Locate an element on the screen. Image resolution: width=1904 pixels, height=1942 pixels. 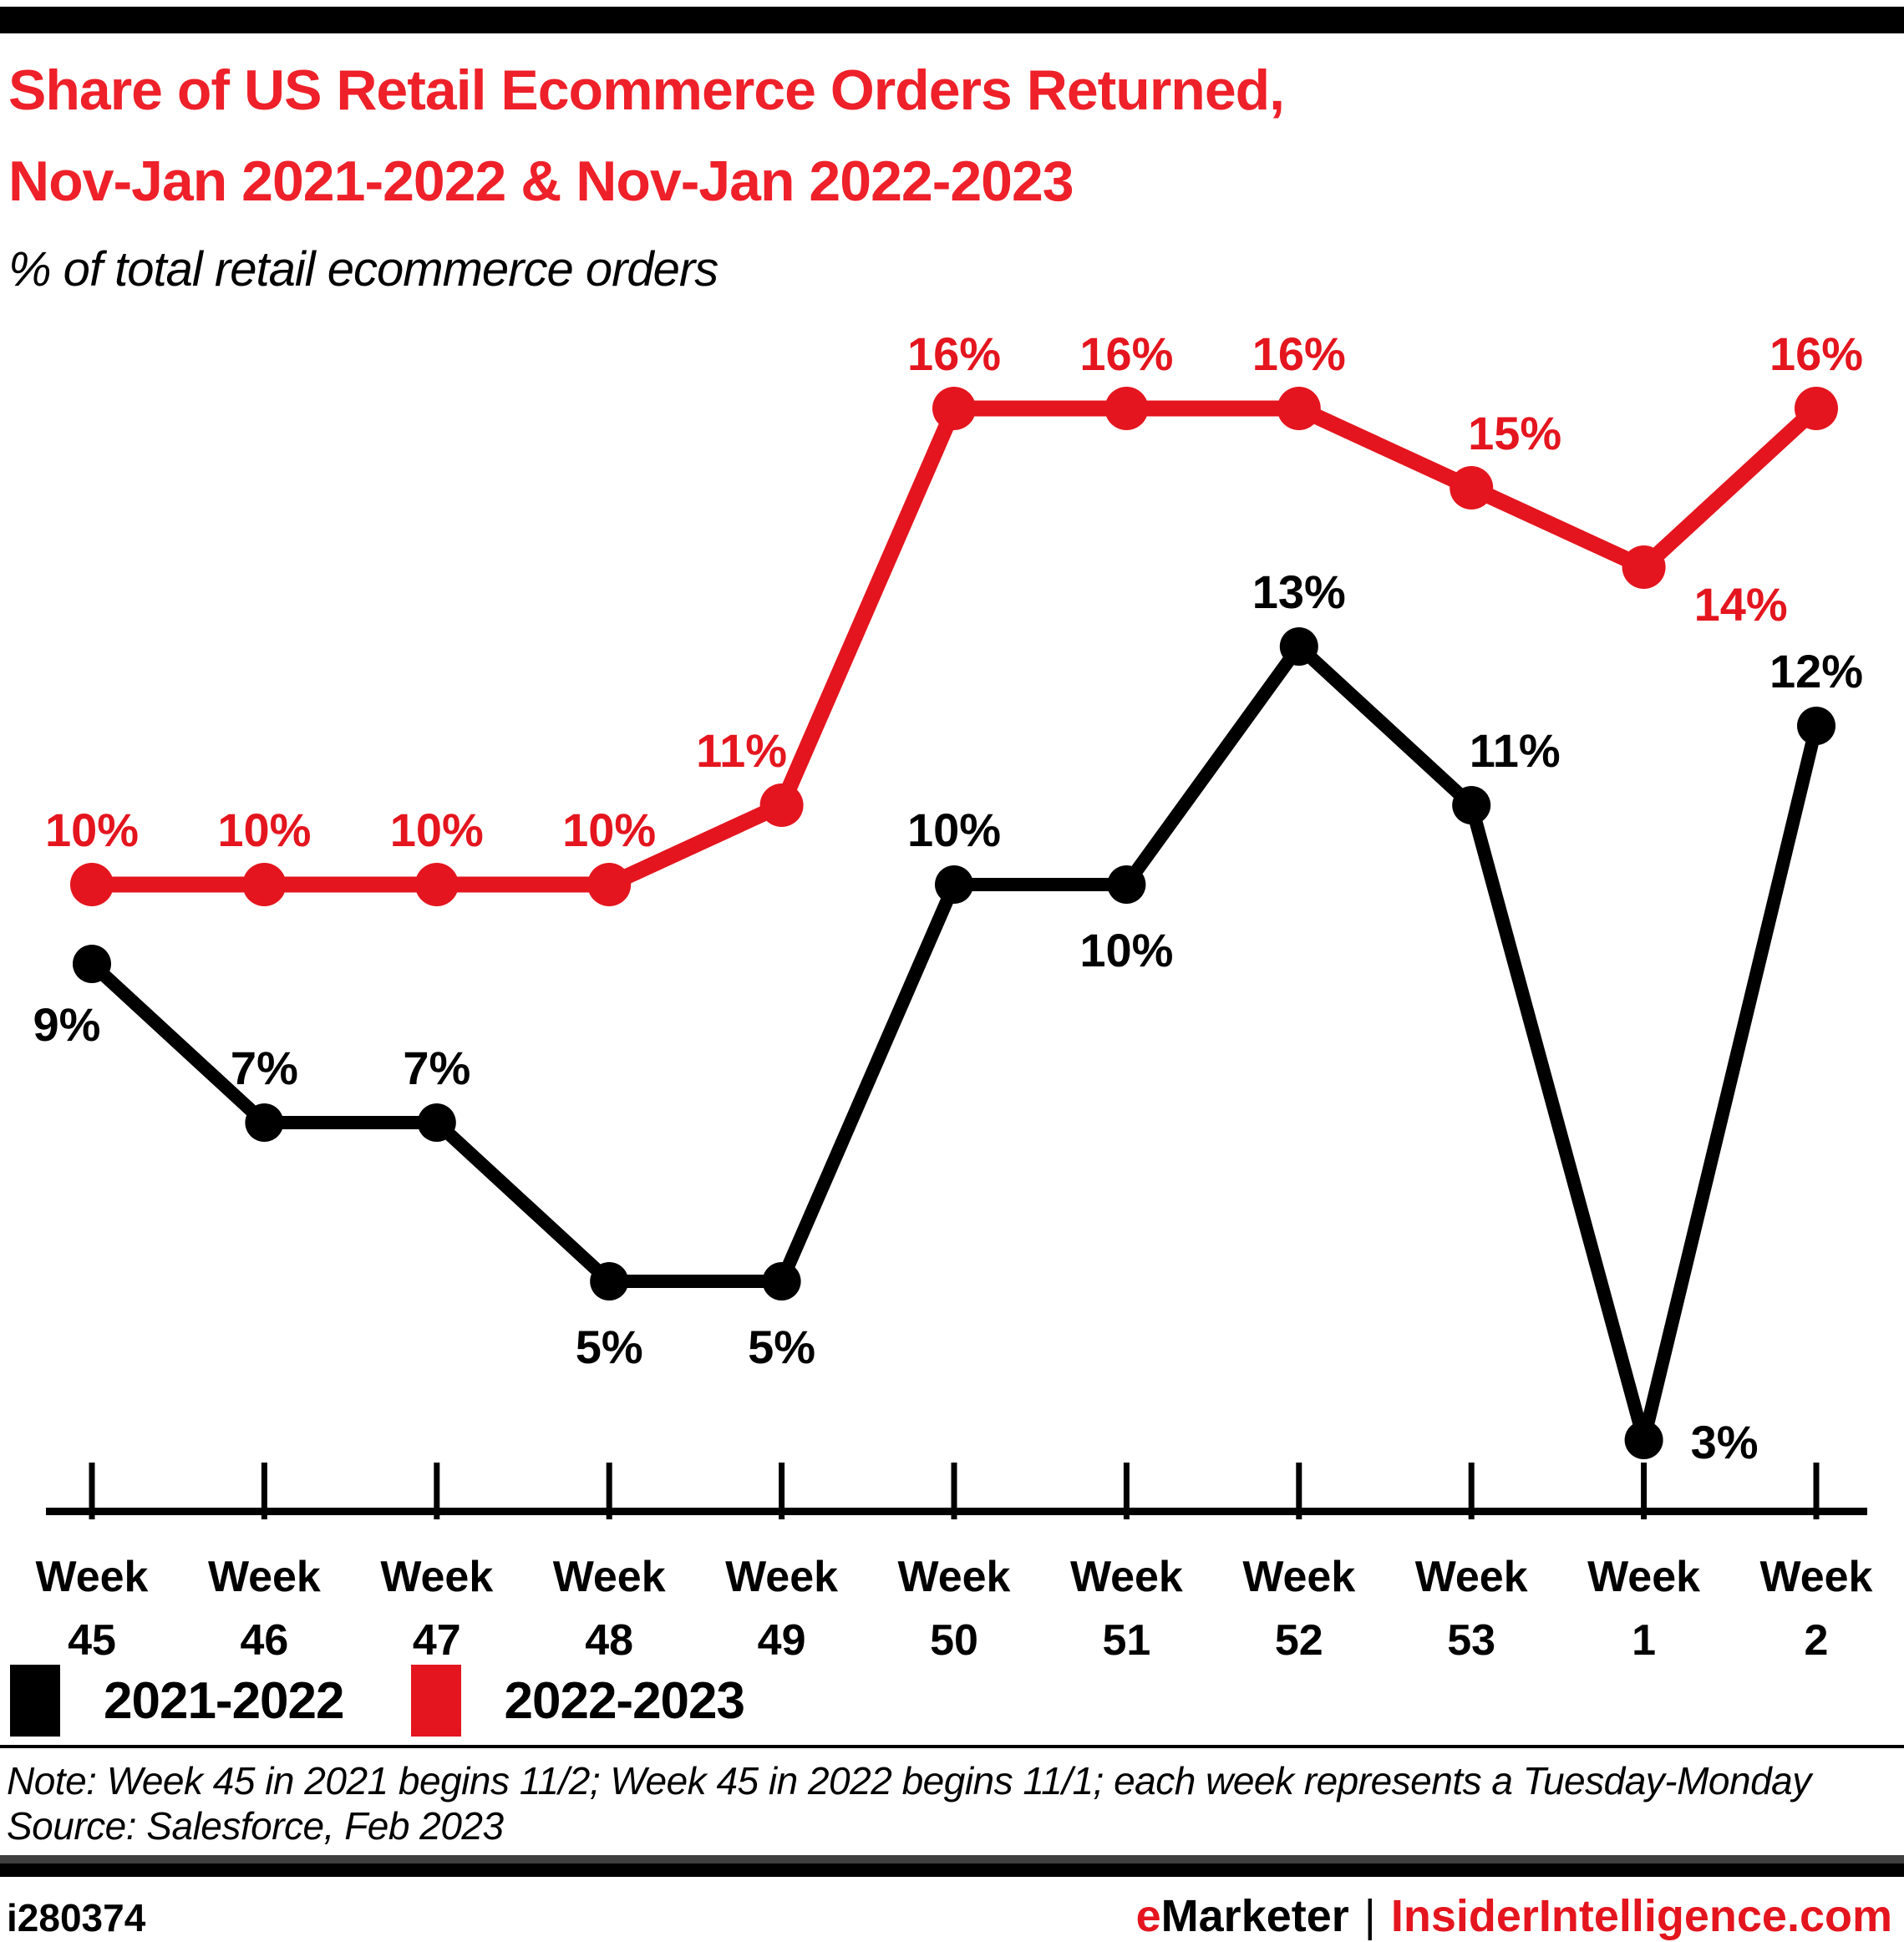
page-subtitle: % of total retail ecommerce orders is located at coordinates (363, 269).